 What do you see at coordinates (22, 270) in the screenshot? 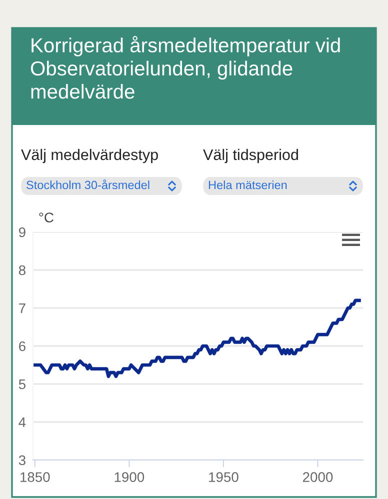
I see `y-tick-label: 8` at bounding box center [22, 270].